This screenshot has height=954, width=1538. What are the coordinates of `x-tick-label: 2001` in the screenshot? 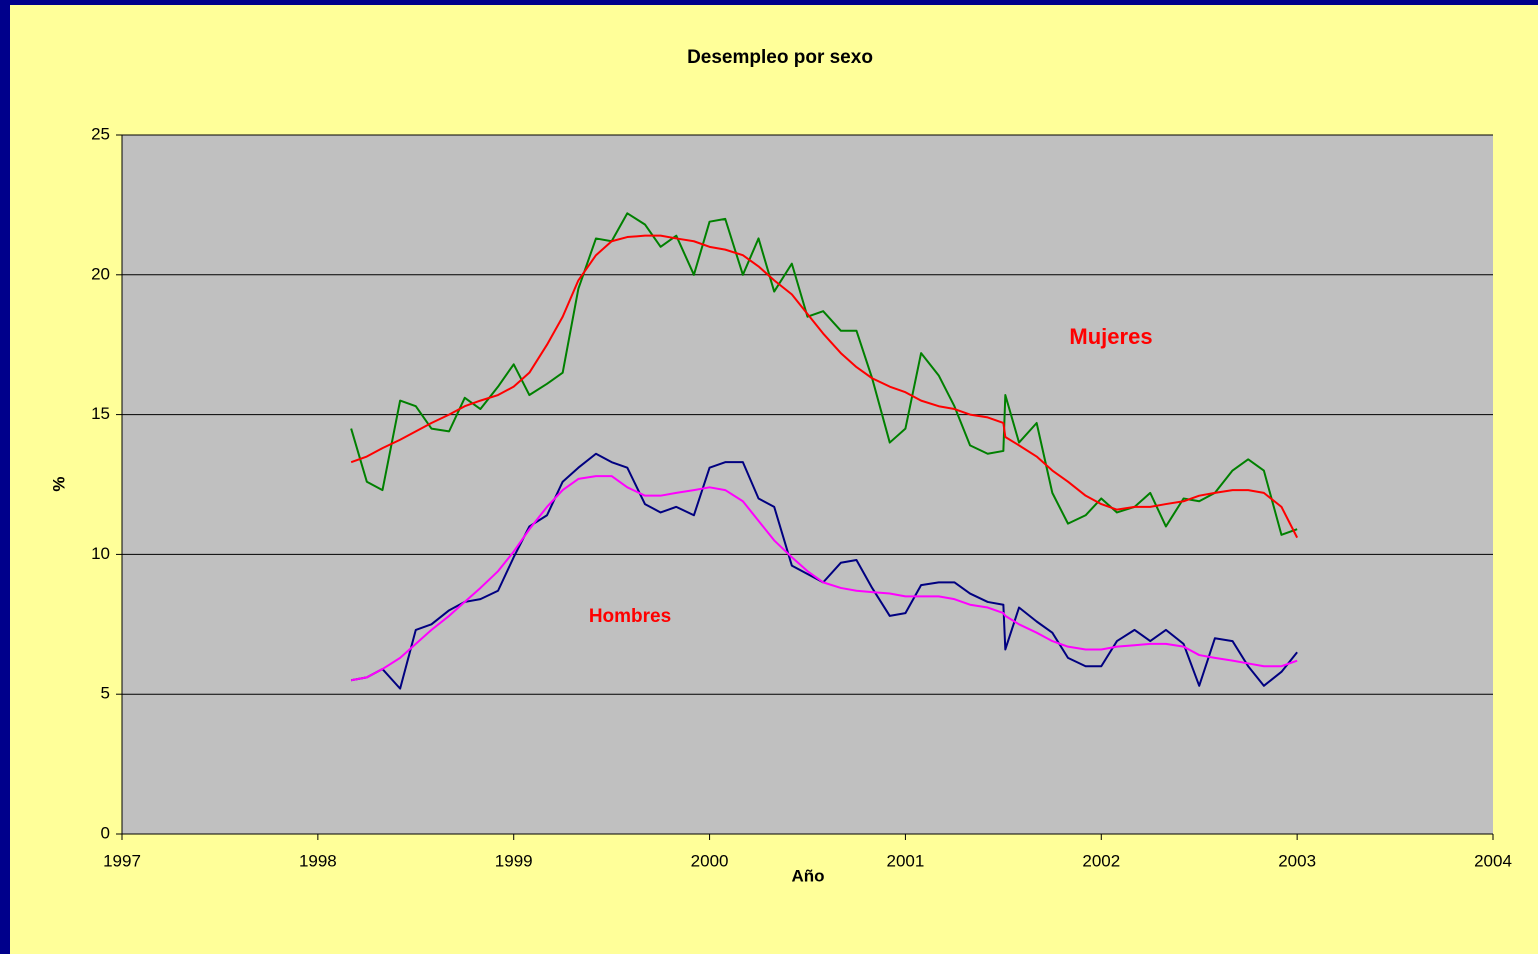 It's located at (906, 860).